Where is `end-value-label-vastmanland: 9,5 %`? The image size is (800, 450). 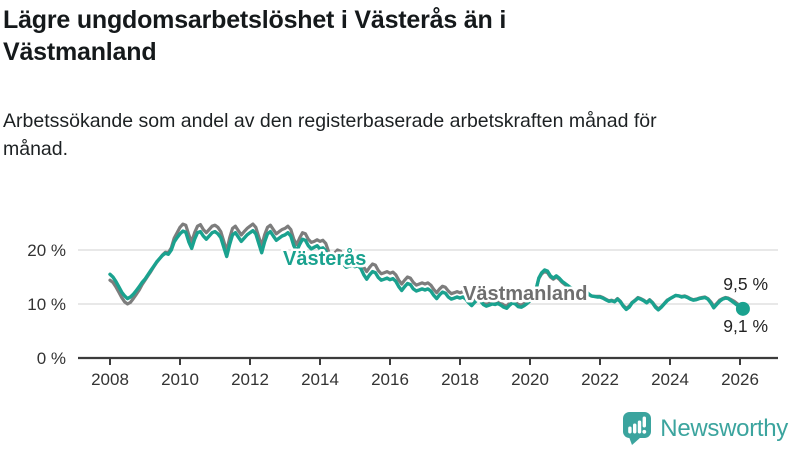 end-value-label-vastmanland: 9,5 % is located at coordinates (745, 284).